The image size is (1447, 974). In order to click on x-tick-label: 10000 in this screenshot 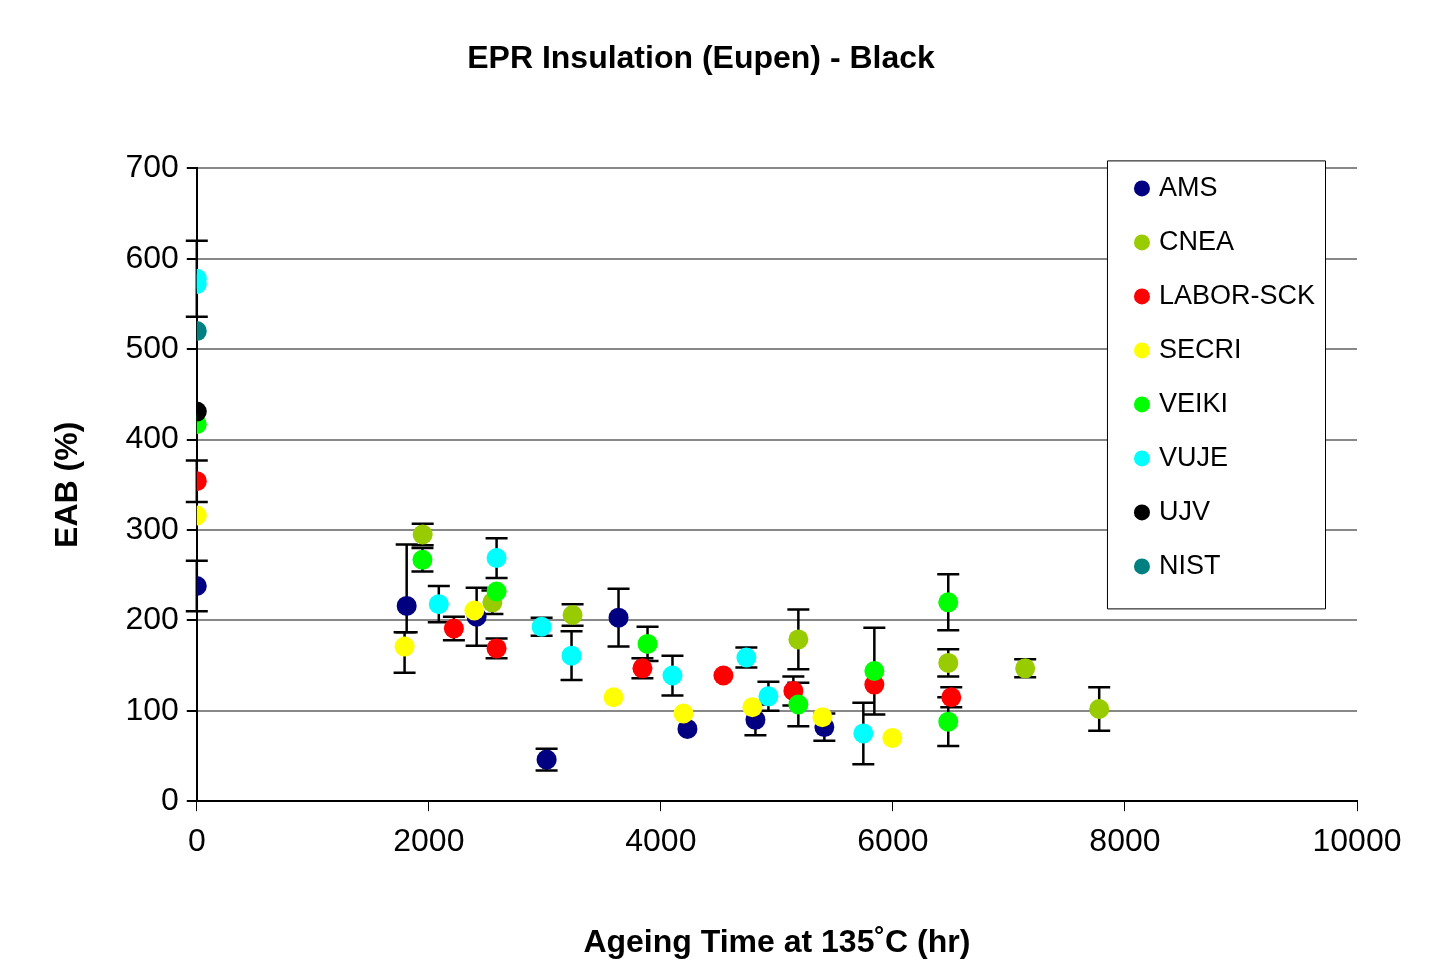, I will do `click(1357, 840)`.